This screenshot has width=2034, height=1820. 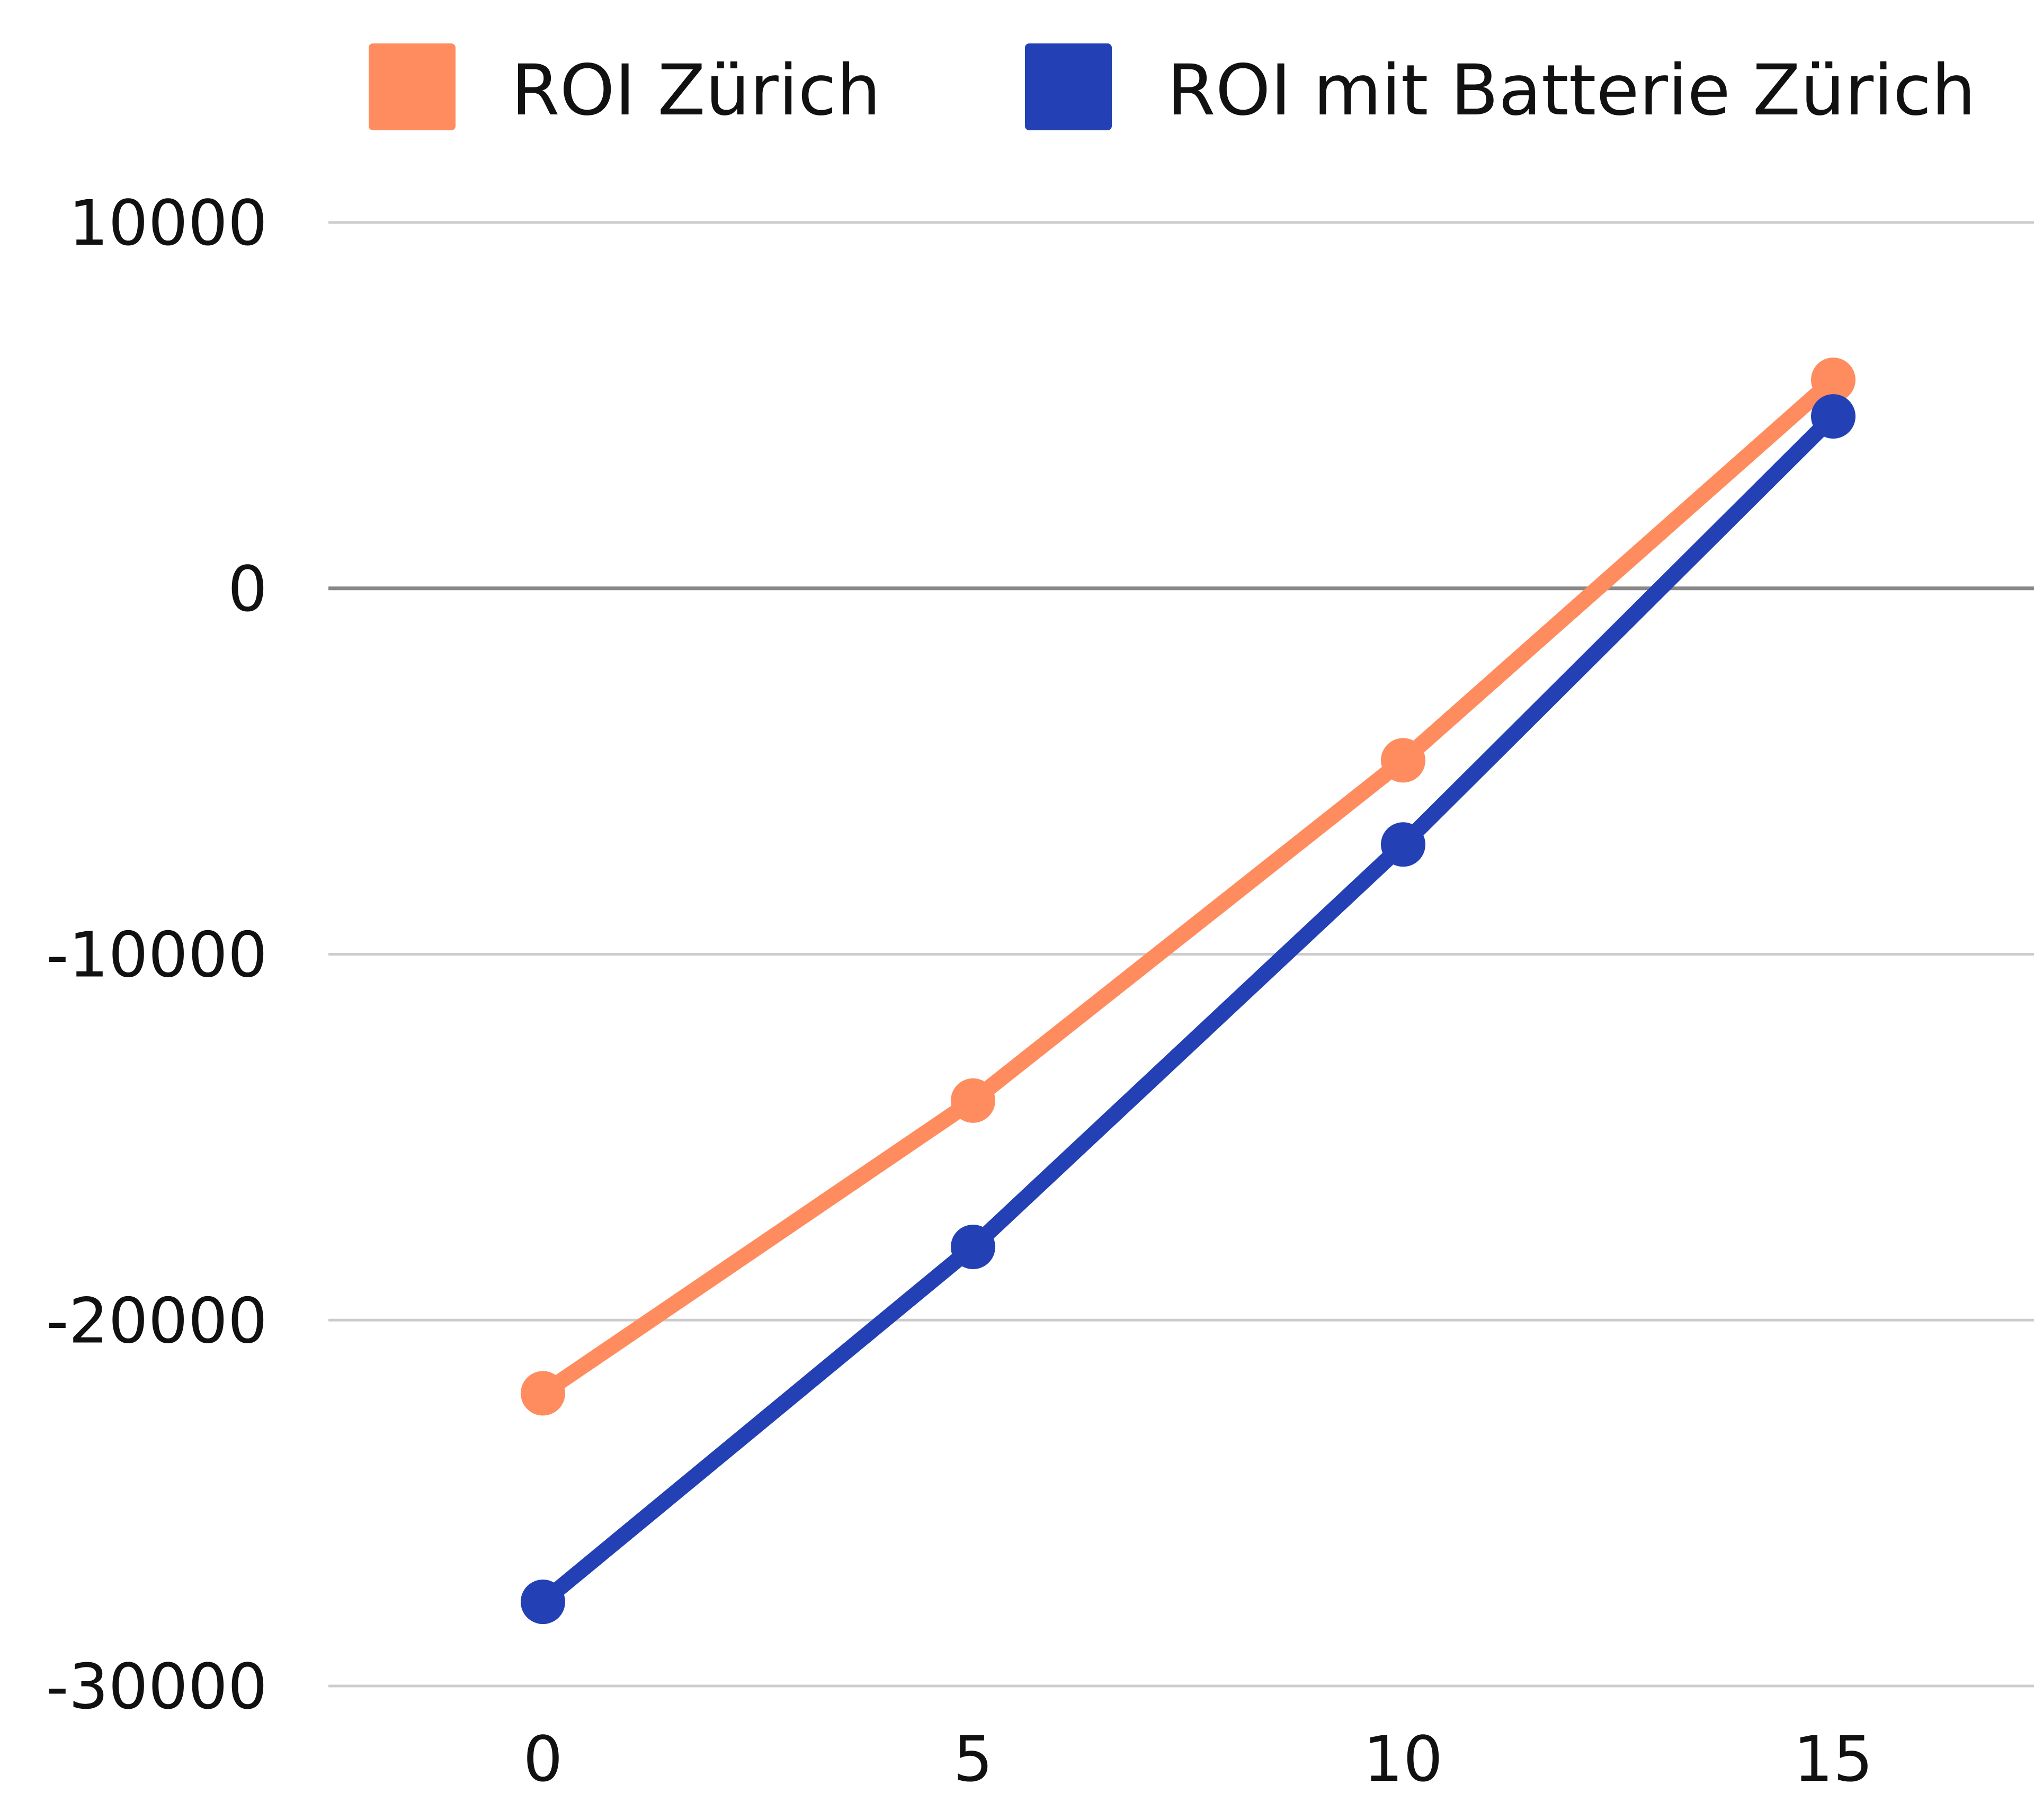 I want to click on y-tick-label: 10000, so click(x=168, y=223).